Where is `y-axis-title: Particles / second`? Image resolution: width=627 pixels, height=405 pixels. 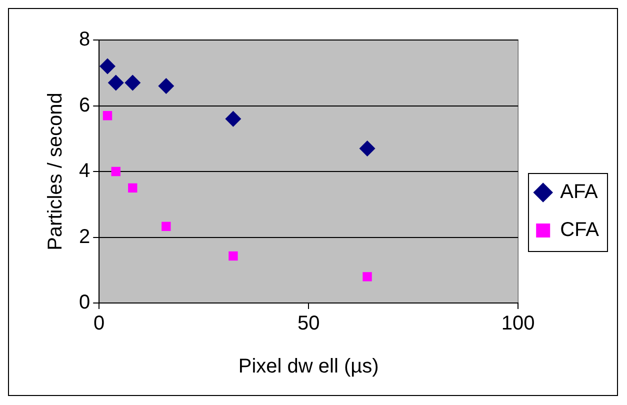 y-axis-title: Particles / second is located at coordinates (55, 171).